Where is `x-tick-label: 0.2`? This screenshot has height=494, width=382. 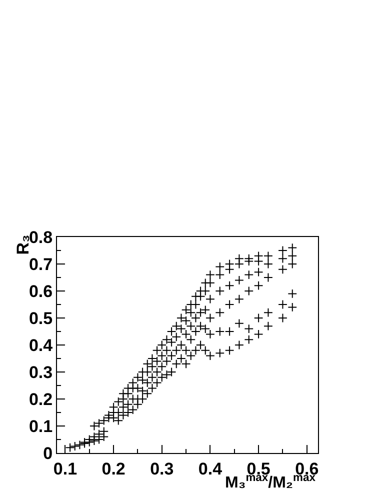
x-tick-label: 0.2 is located at coordinates (114, 468).